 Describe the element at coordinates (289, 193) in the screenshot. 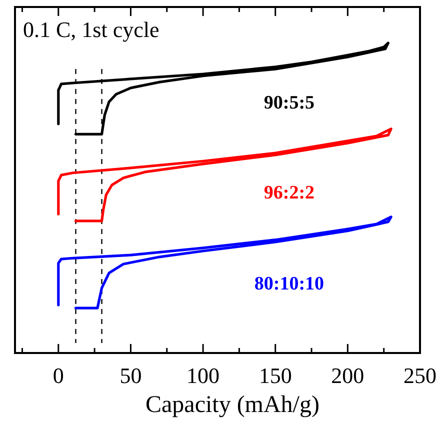

I see `series-label: 96:2:2` at that location.